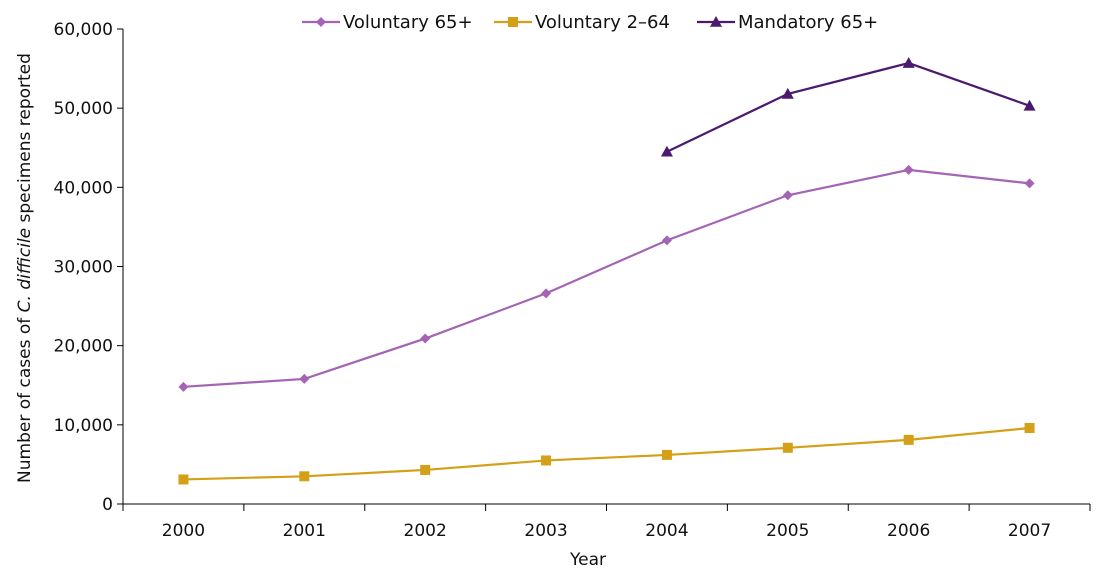  I want to click on legend-item: Voluntary 2–64, so click(582, 22).